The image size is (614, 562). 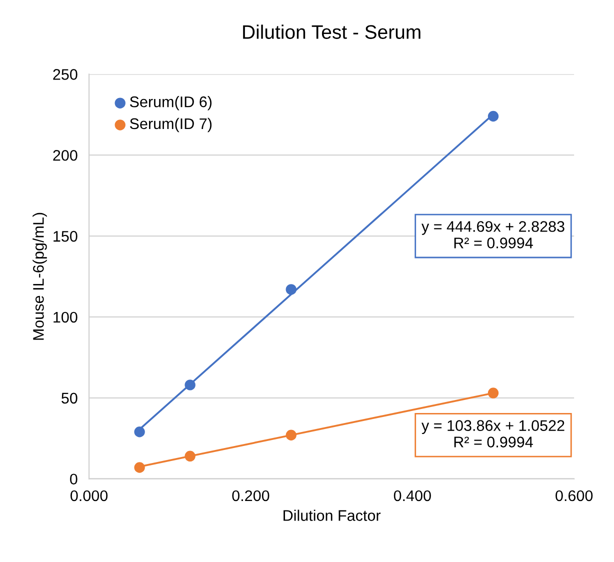 What do you see at coordinates (574, 496) in the screenshot?
I see `x-tick-label: 0.600` at bounding box center [574, 496].